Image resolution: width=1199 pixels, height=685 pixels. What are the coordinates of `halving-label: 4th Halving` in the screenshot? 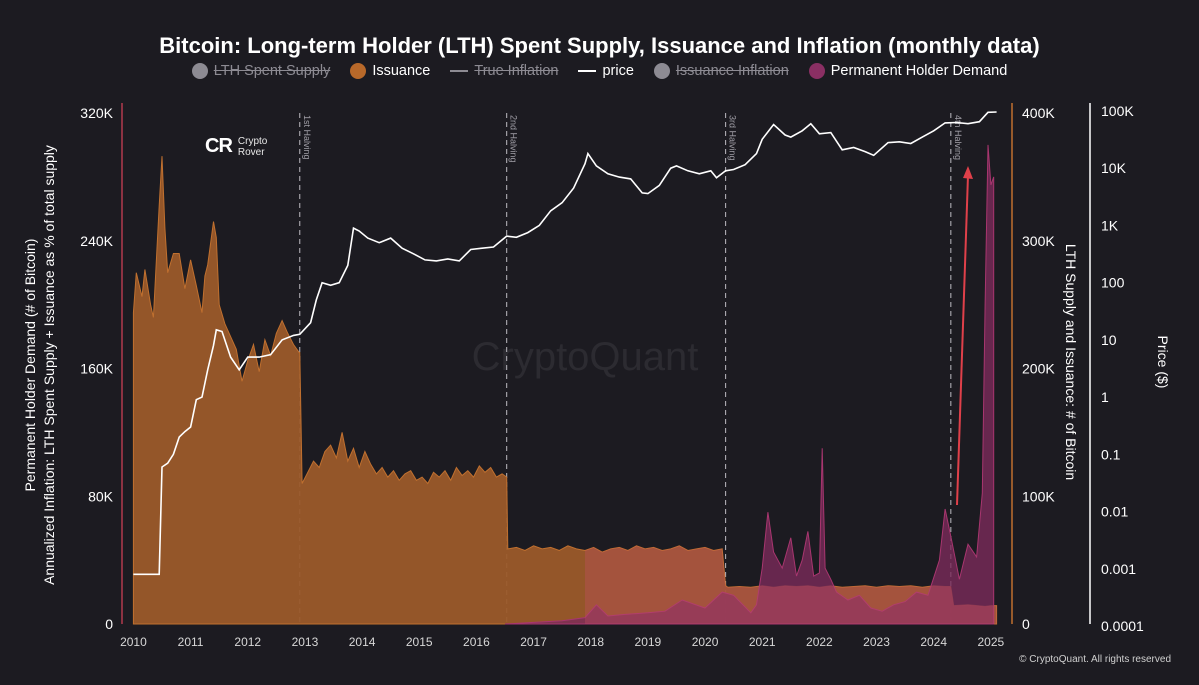 It's located at (958, 137).